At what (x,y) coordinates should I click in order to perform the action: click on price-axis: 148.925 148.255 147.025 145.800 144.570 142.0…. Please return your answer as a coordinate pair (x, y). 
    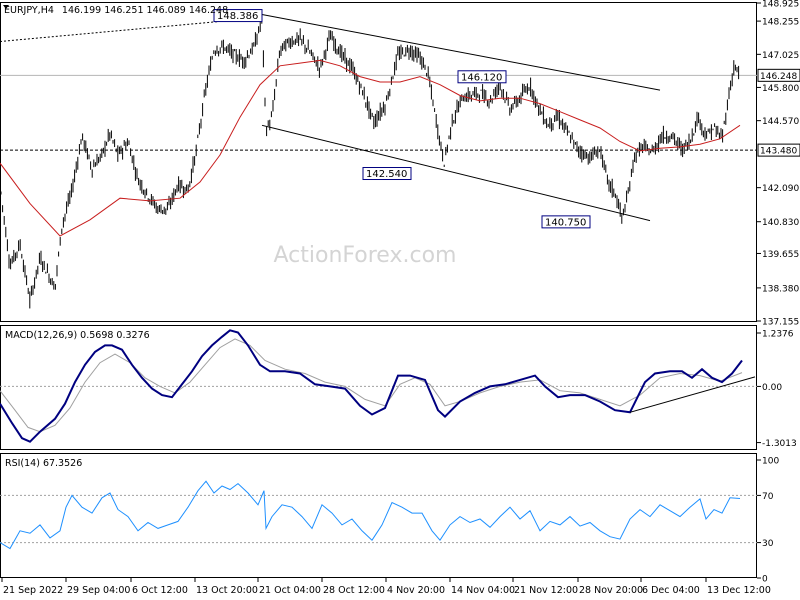
    Looking at the image, I should click on (778, 164).